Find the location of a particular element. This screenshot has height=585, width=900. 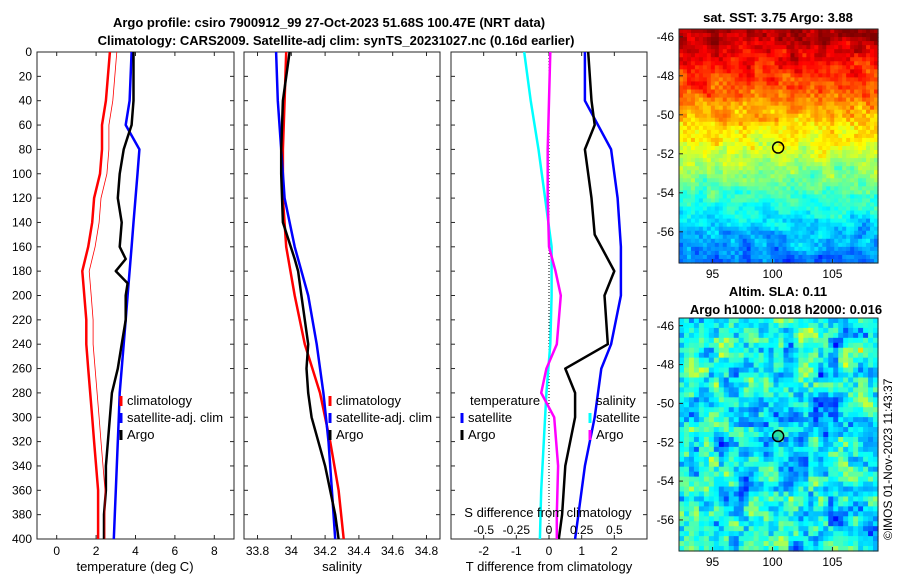

map-lon-tick-label: 100 is located at coordinates (772, 274).